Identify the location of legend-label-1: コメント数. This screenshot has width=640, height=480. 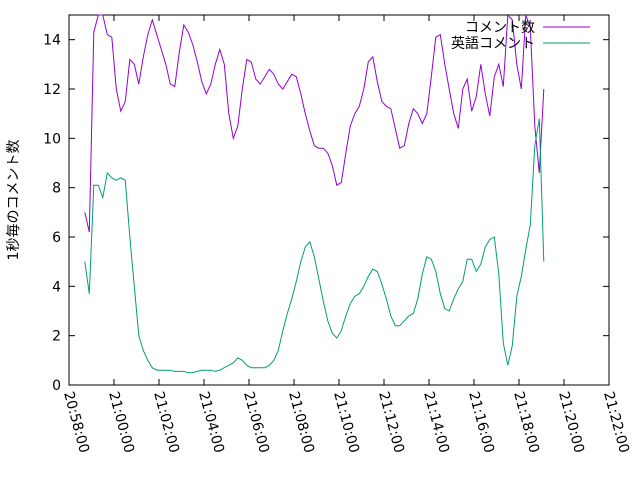
(500, 28).